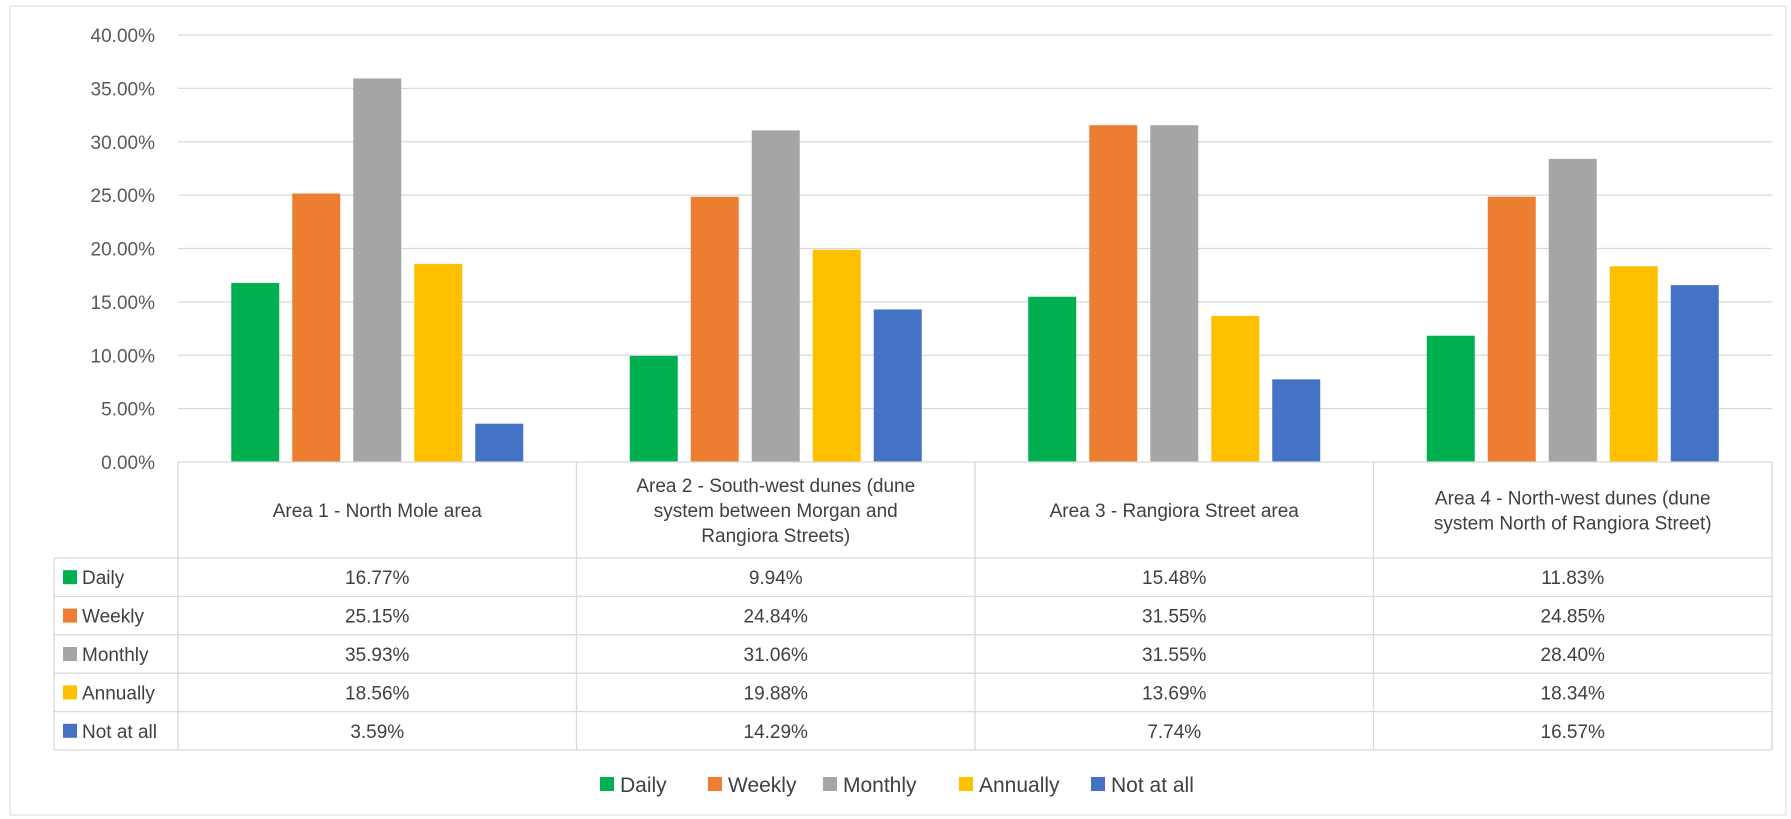  I want to click on y-tick-label: 30.00%, so click(123, 143).